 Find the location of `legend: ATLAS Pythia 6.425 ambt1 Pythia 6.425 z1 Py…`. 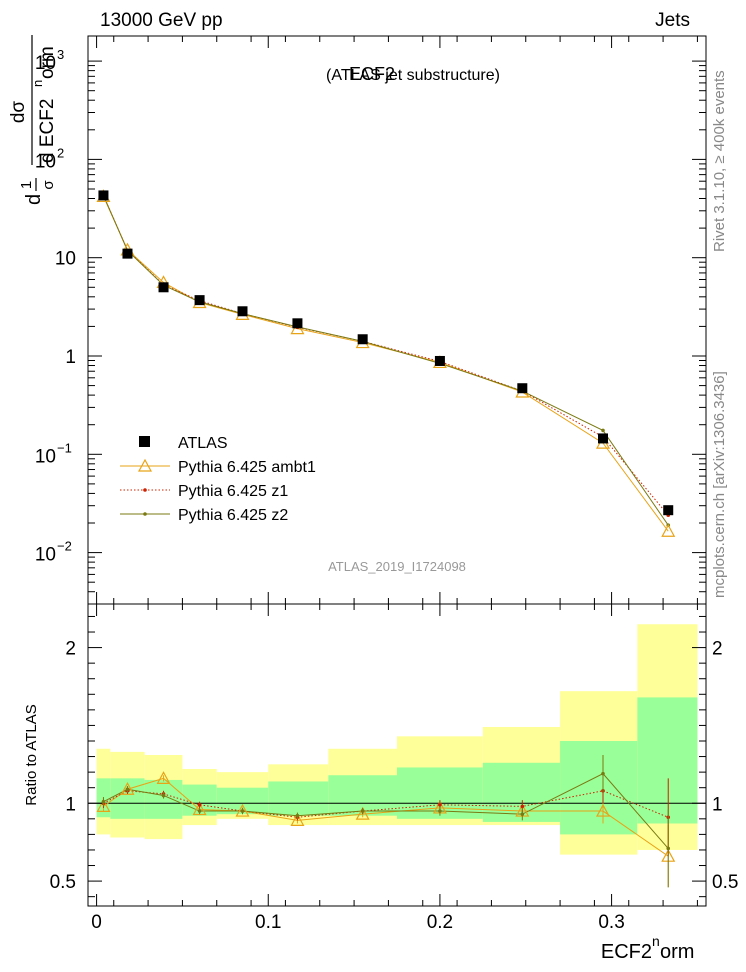

legend: ATLAS Pythia 6.425 ambt1 Pythia 6.425 z1 Py… is located at coordinates (218, 479).